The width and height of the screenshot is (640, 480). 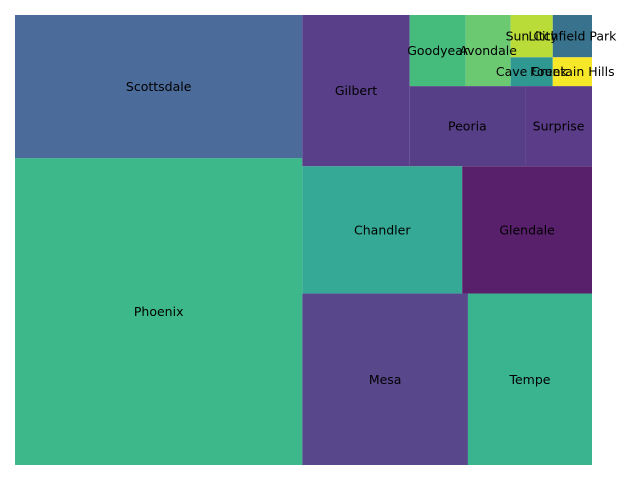 I want to click on tile-label-litchfield-park: Litchfield Park, so click(x=572, y=36).